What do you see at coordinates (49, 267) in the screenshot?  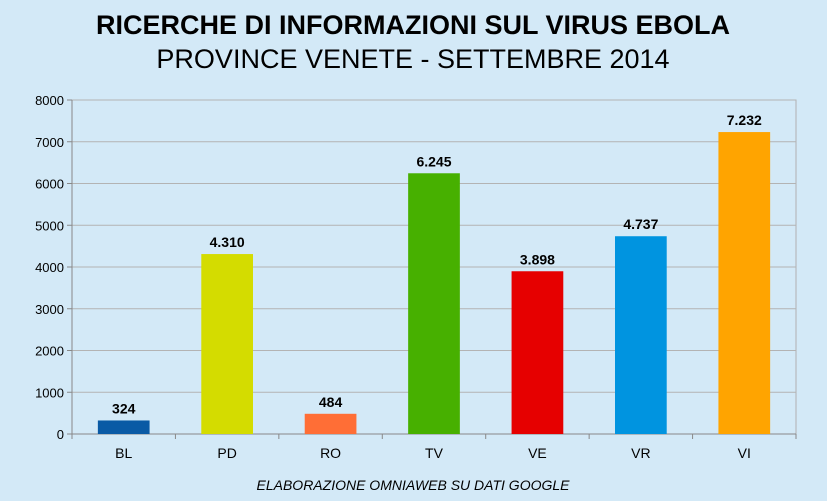 I see `y-tick-label: 4000` at bounding box center [49, 267].